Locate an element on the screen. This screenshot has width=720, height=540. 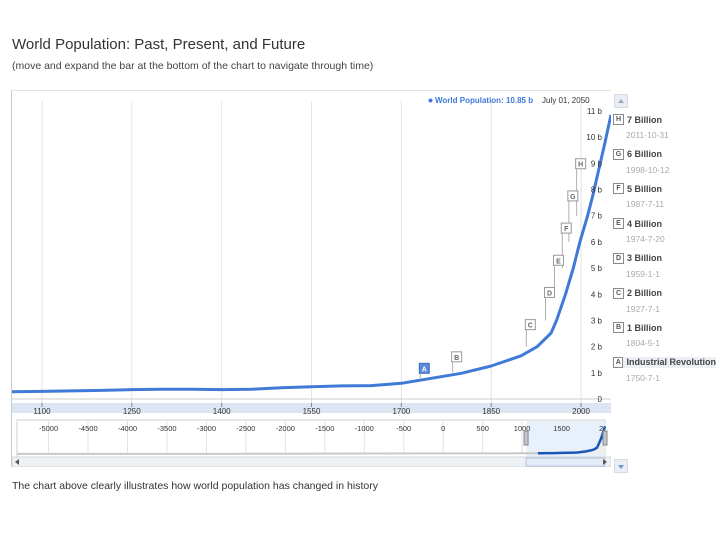
legend-series-label: World Population: 10.85 b is located at coordinates (484, 100).